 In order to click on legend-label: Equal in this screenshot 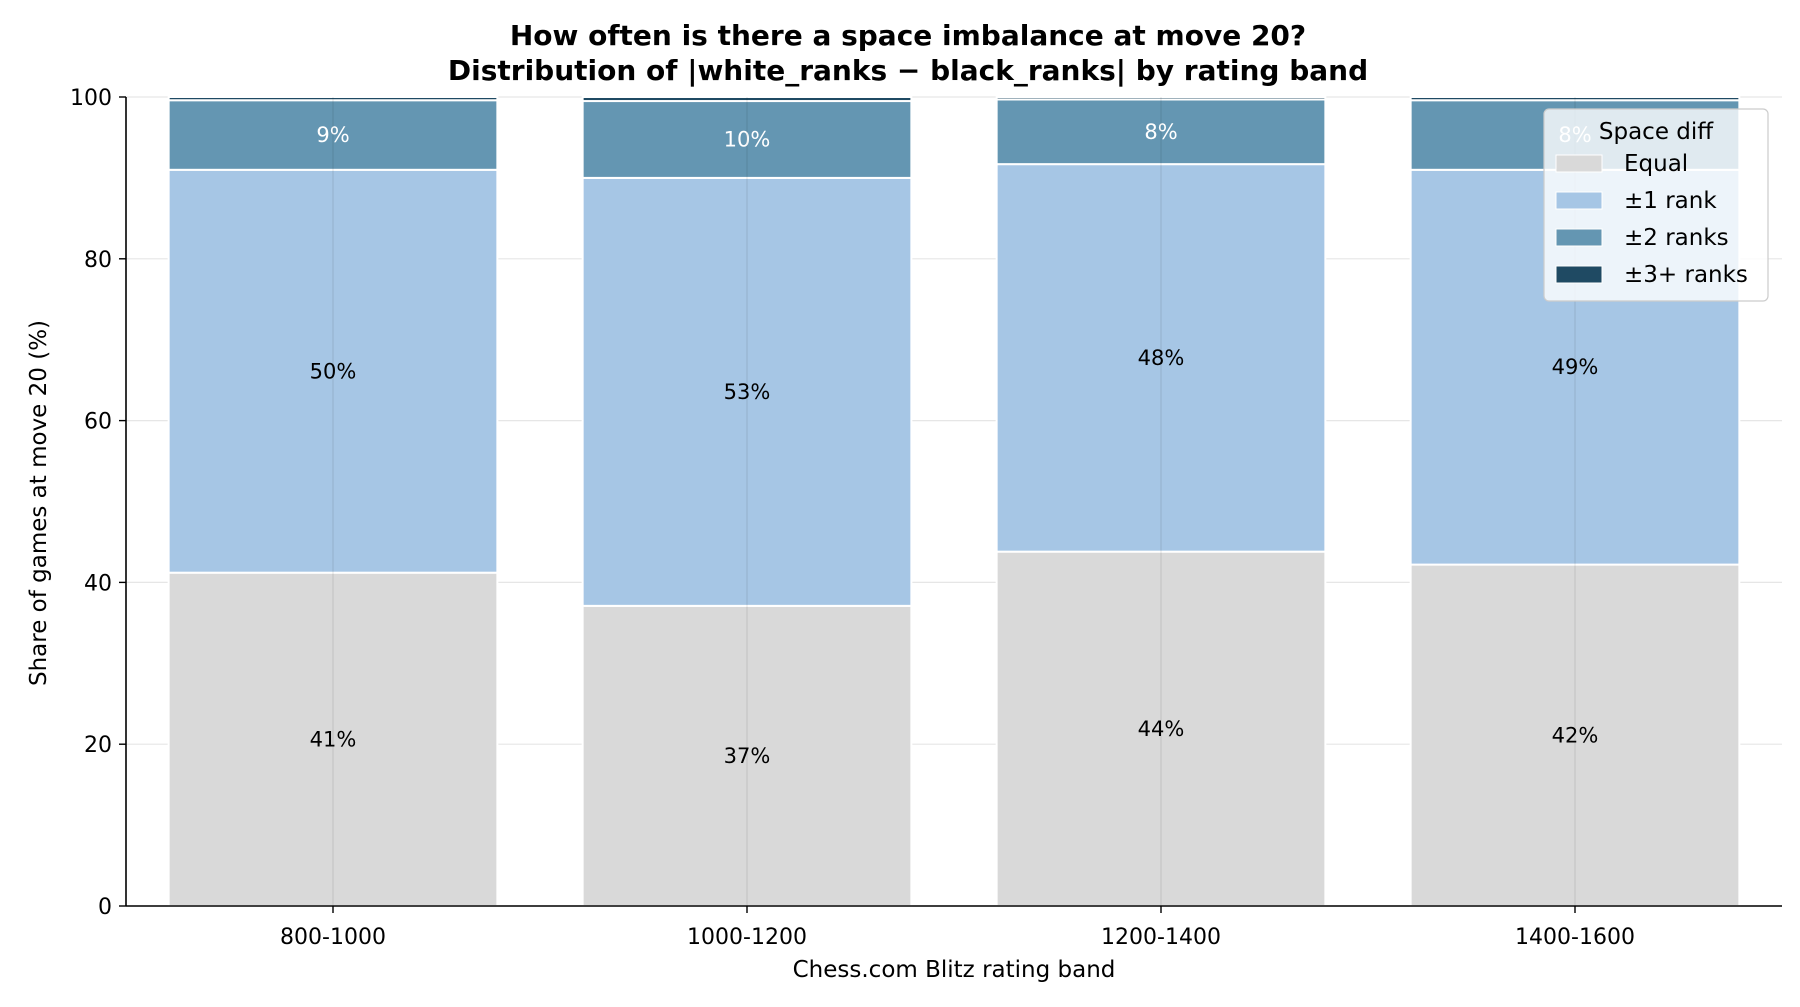, I will do `click(1656, 164)`.